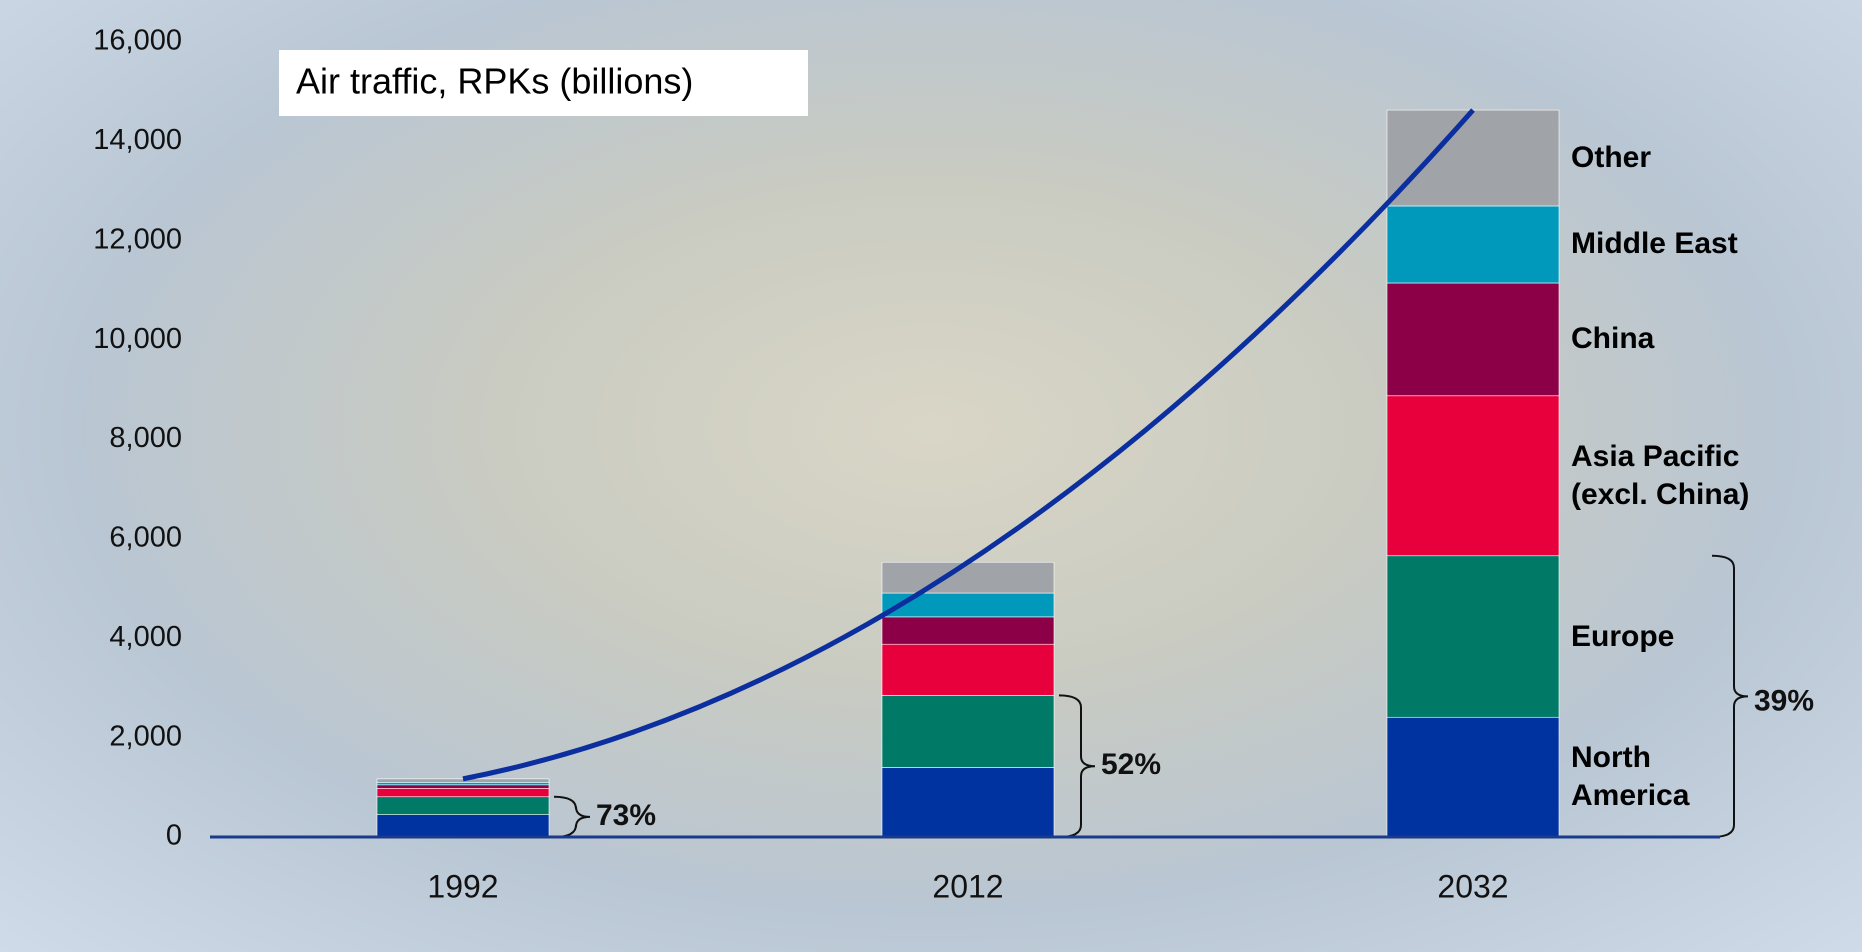 This screenshot has width=1862, height=952. I want to click on title-box, so click(543, 83).